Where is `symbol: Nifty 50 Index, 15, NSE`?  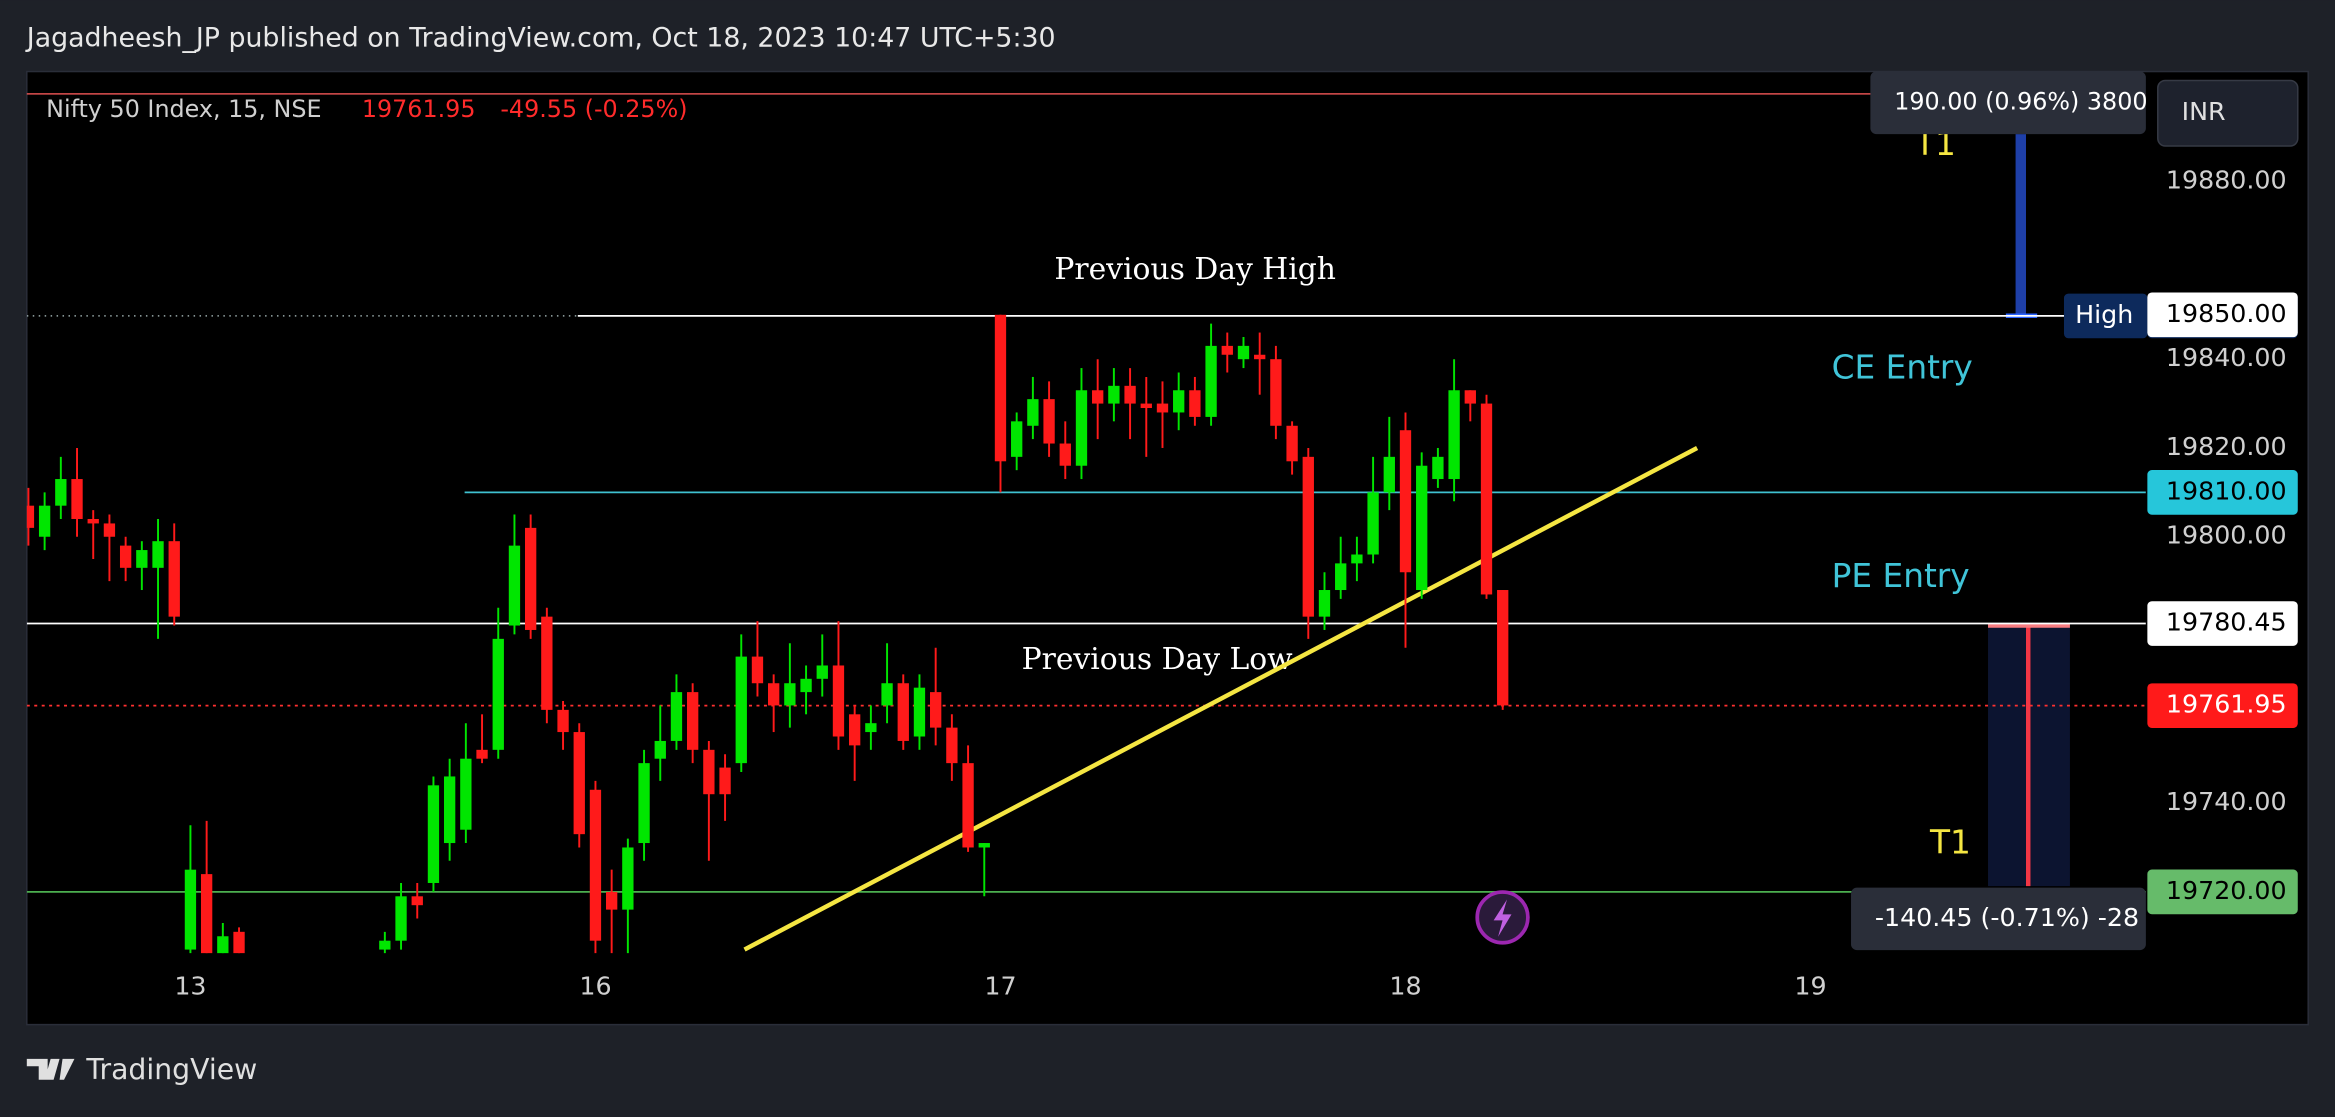 symbol: Nifty 50 Index, 15, NSE is located at coordinates (183, 109).